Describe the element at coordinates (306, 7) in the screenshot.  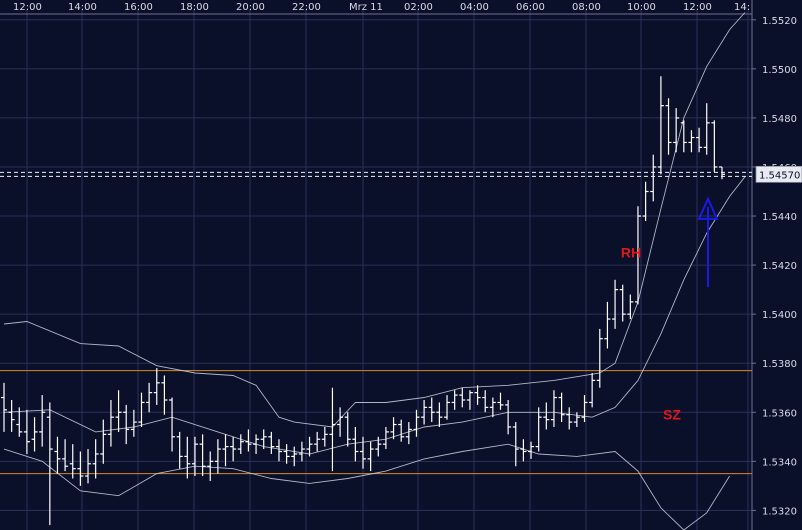
I see `x-tick-label: 22:00` at that location.